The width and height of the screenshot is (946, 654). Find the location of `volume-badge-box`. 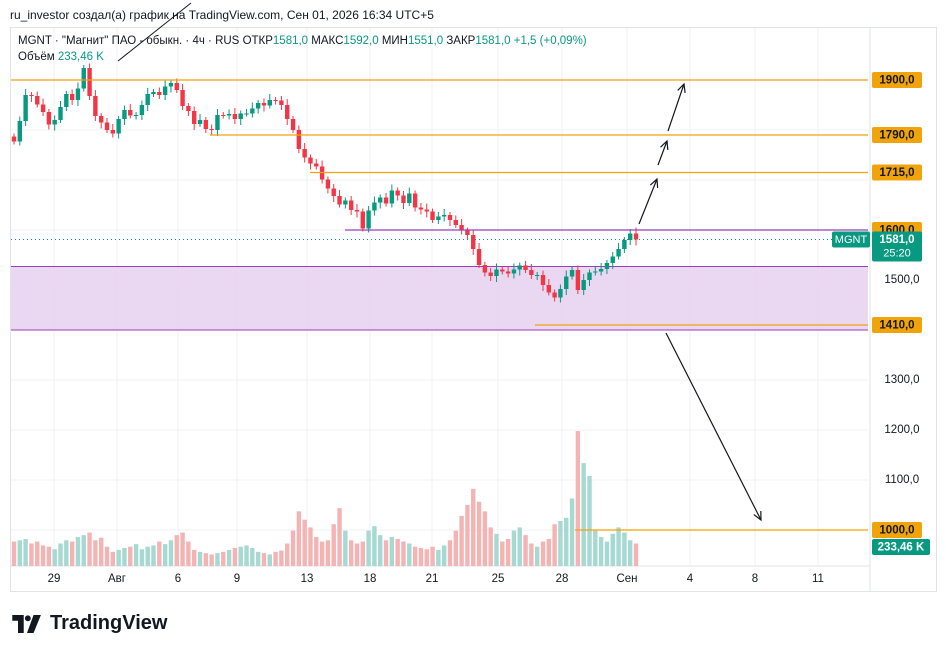

volume-badge-box is located at coordinates (901, 547).